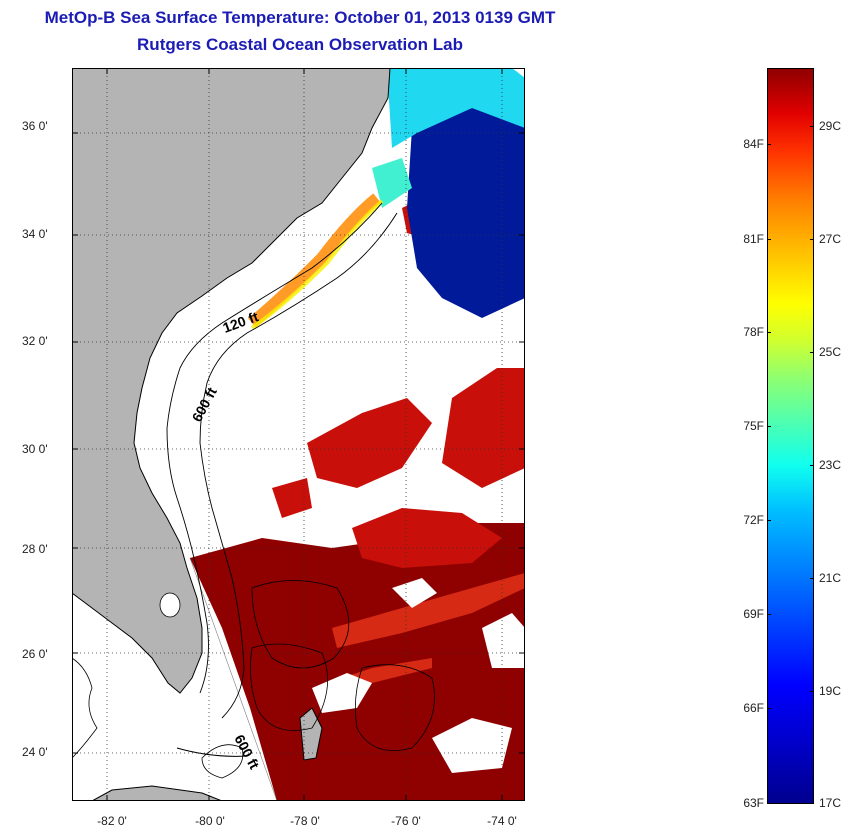 This screenshot has width=849, height=832. I want to click on lon-label-78: -78 0', so click(305, 821).